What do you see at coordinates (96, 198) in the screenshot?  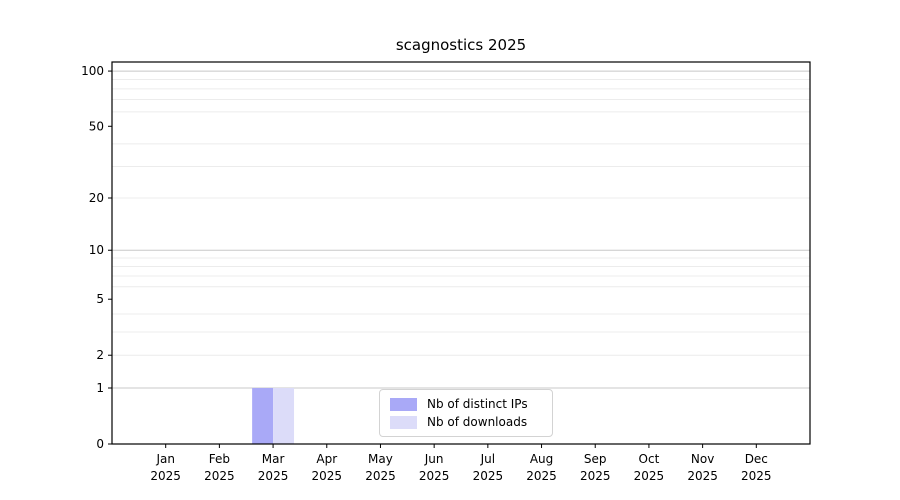 I see `y-tick-label: 20` at bounding box center [96, 198].